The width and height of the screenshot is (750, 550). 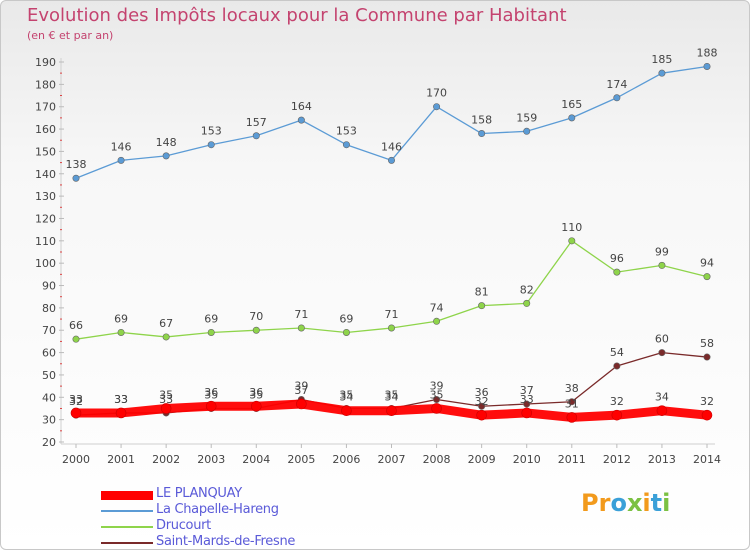 What do you see at coordinates (662, 397) in the screenshot?
I see `data-label: 34` at bounding box center [662, 397].